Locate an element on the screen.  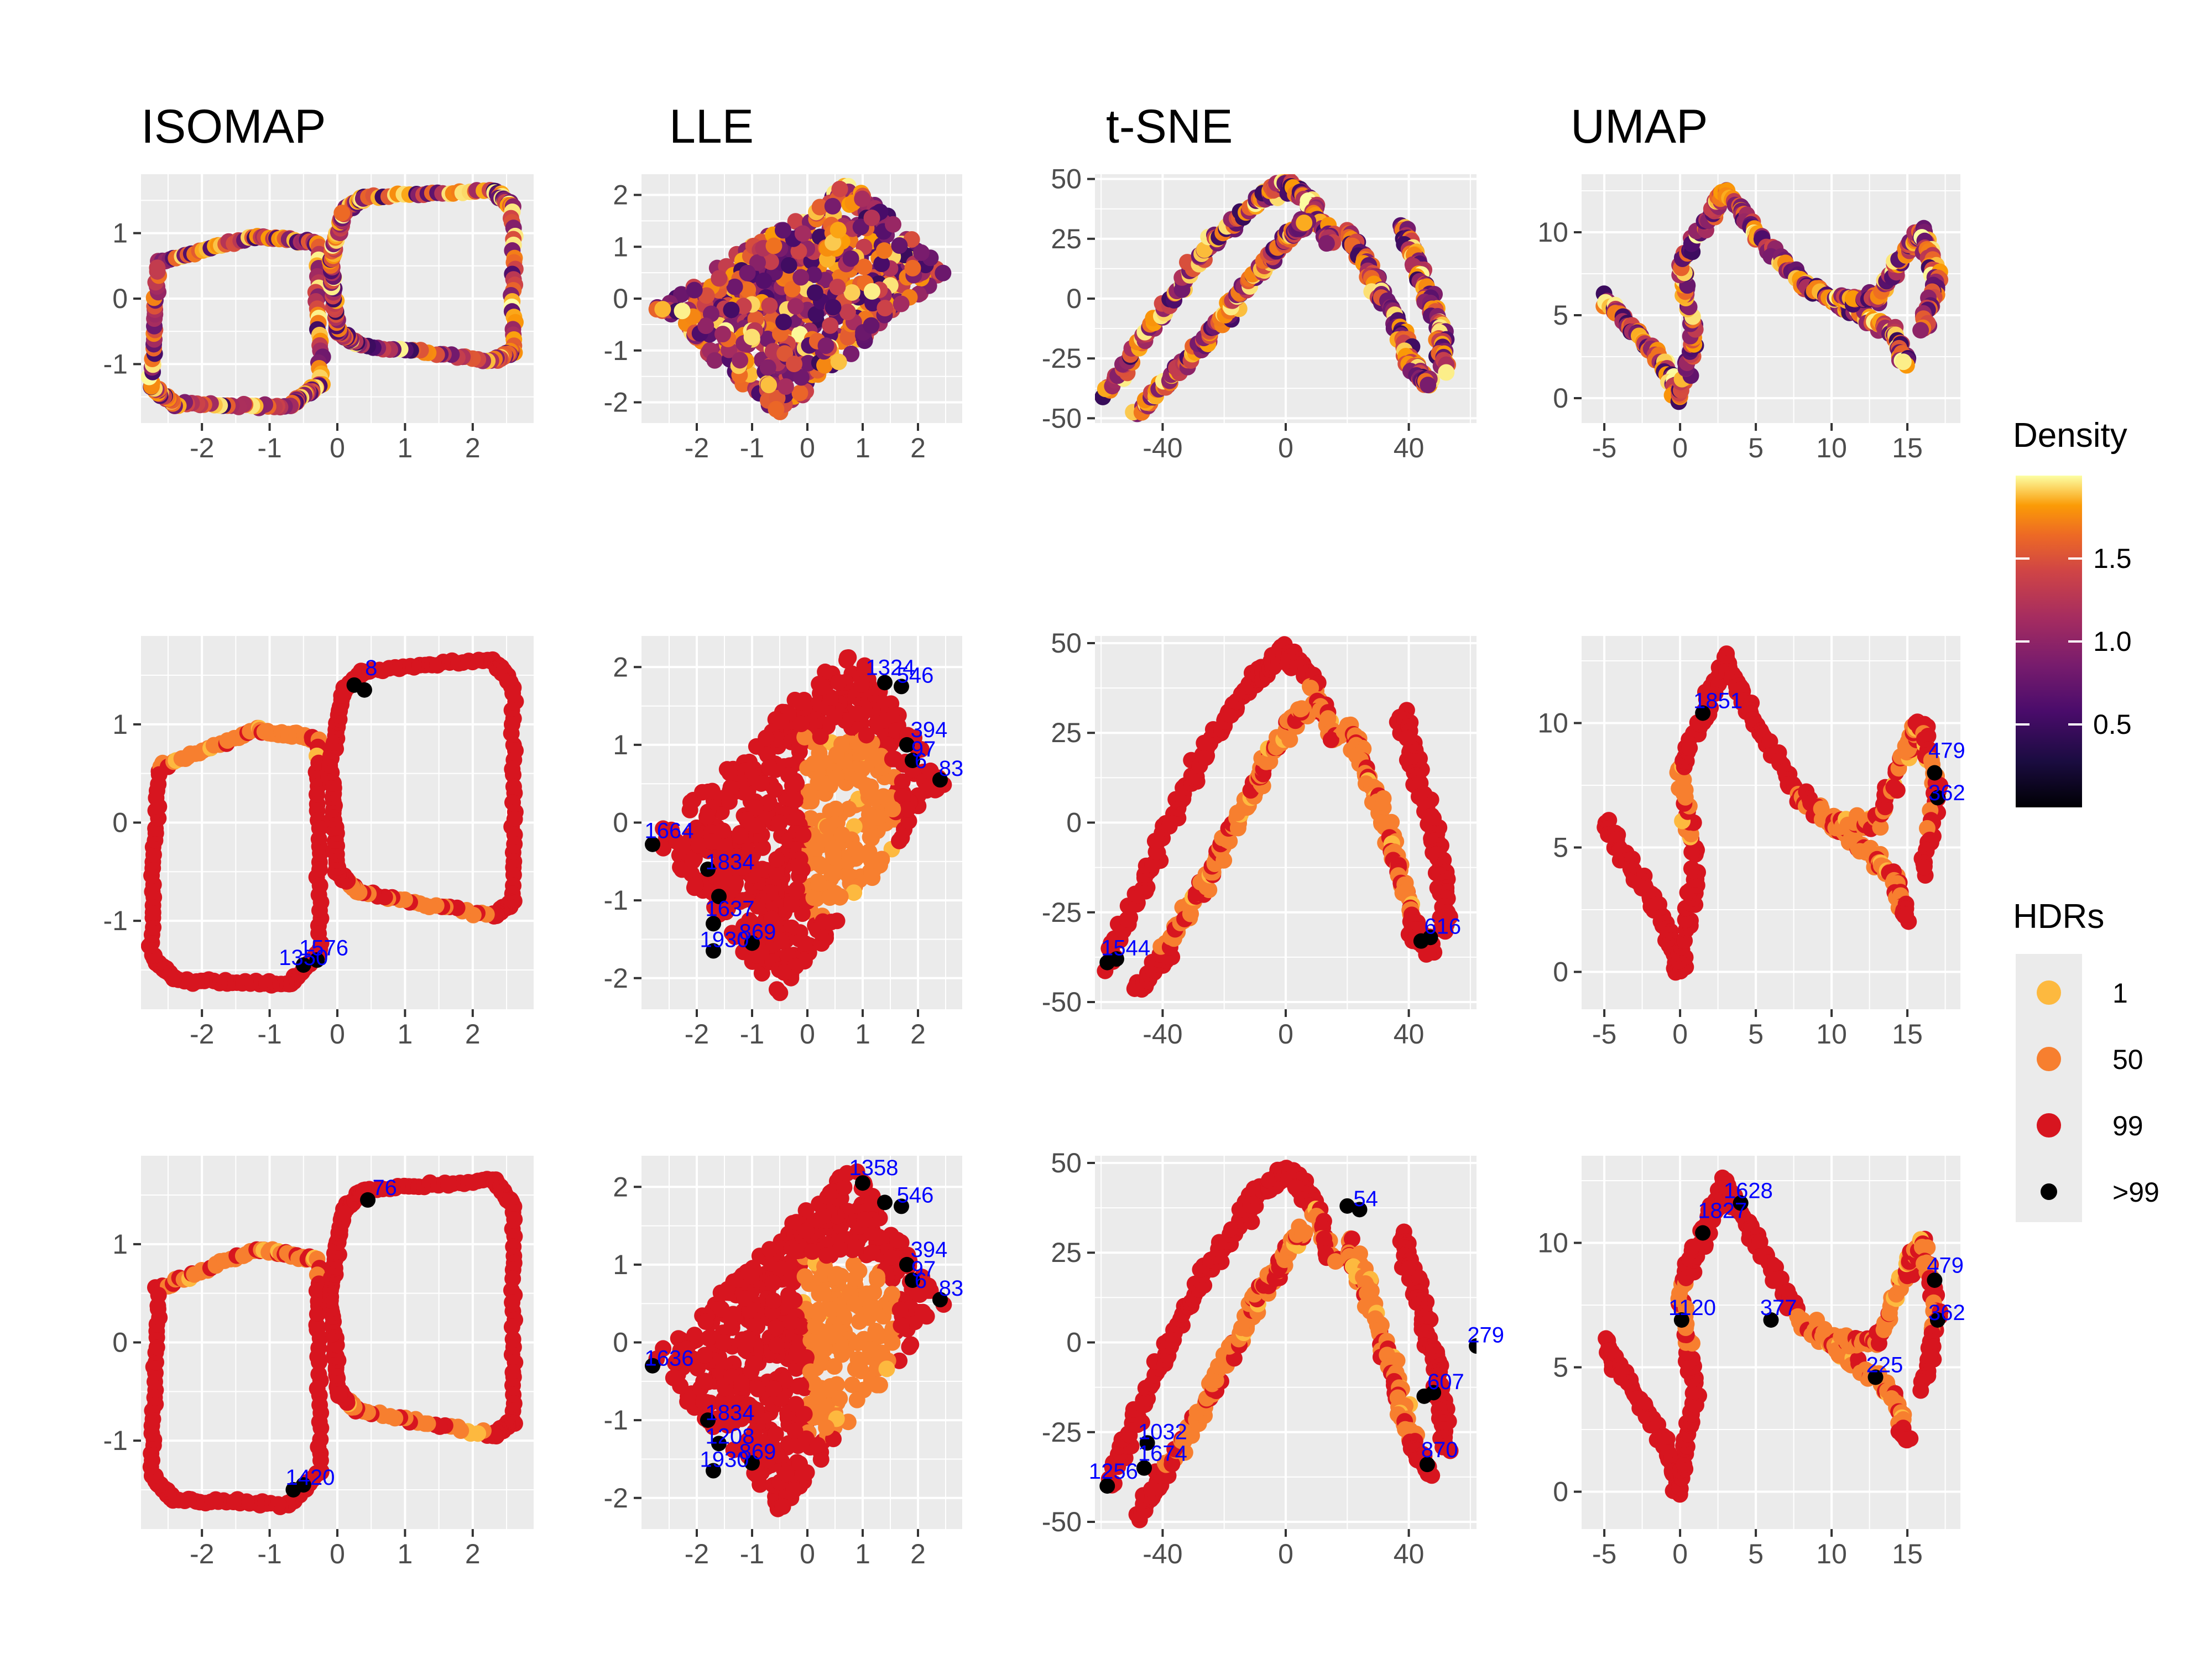
x-tick-label: -5 is located at coordinates (1604, 1035).